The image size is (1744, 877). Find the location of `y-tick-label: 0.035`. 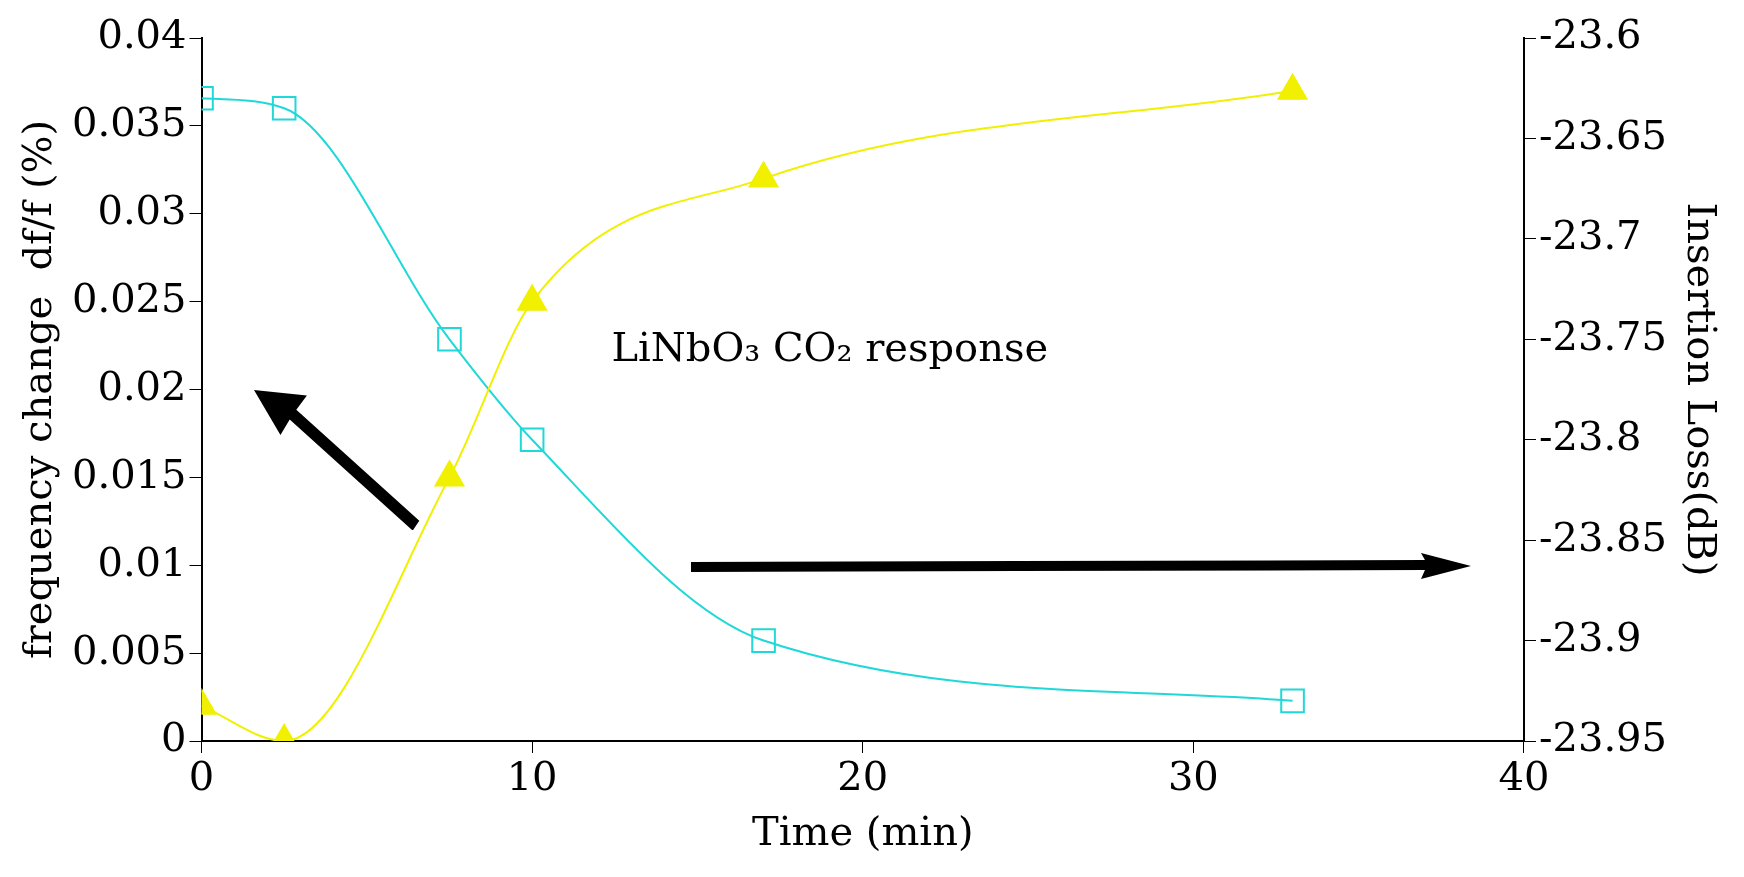

y-tick-label: 0.035 is located at coordinates (129, 122).